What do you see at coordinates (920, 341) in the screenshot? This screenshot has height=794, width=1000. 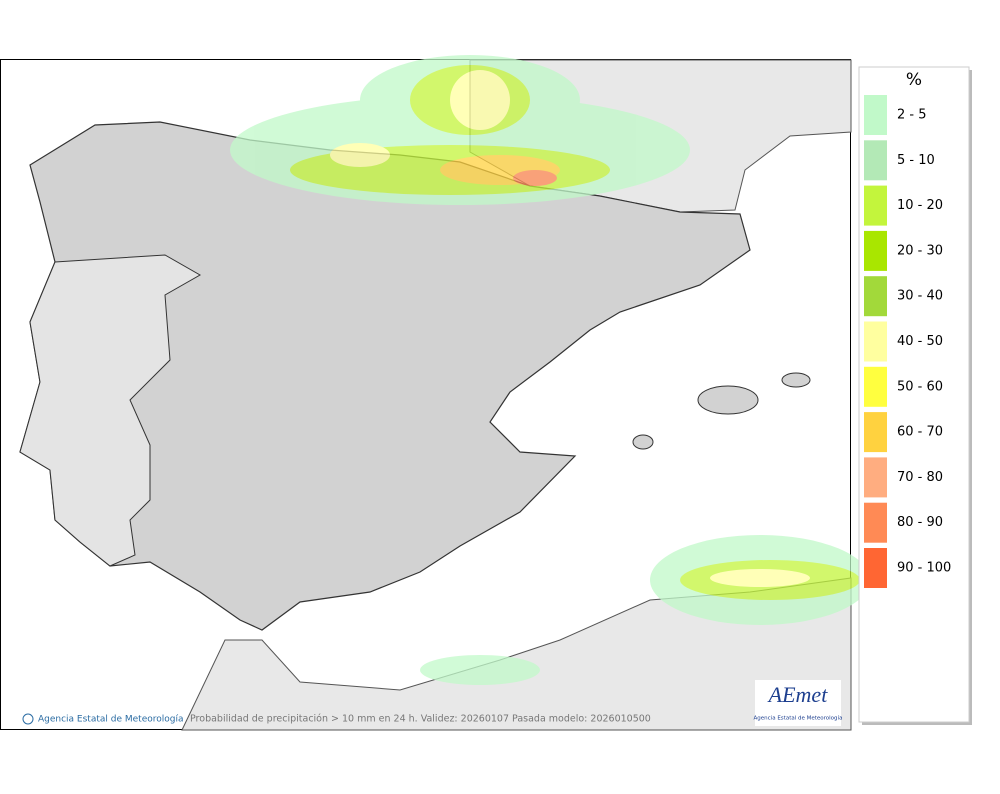 I see `legend-label: 40 - 50` at bounding box center [920, 341].